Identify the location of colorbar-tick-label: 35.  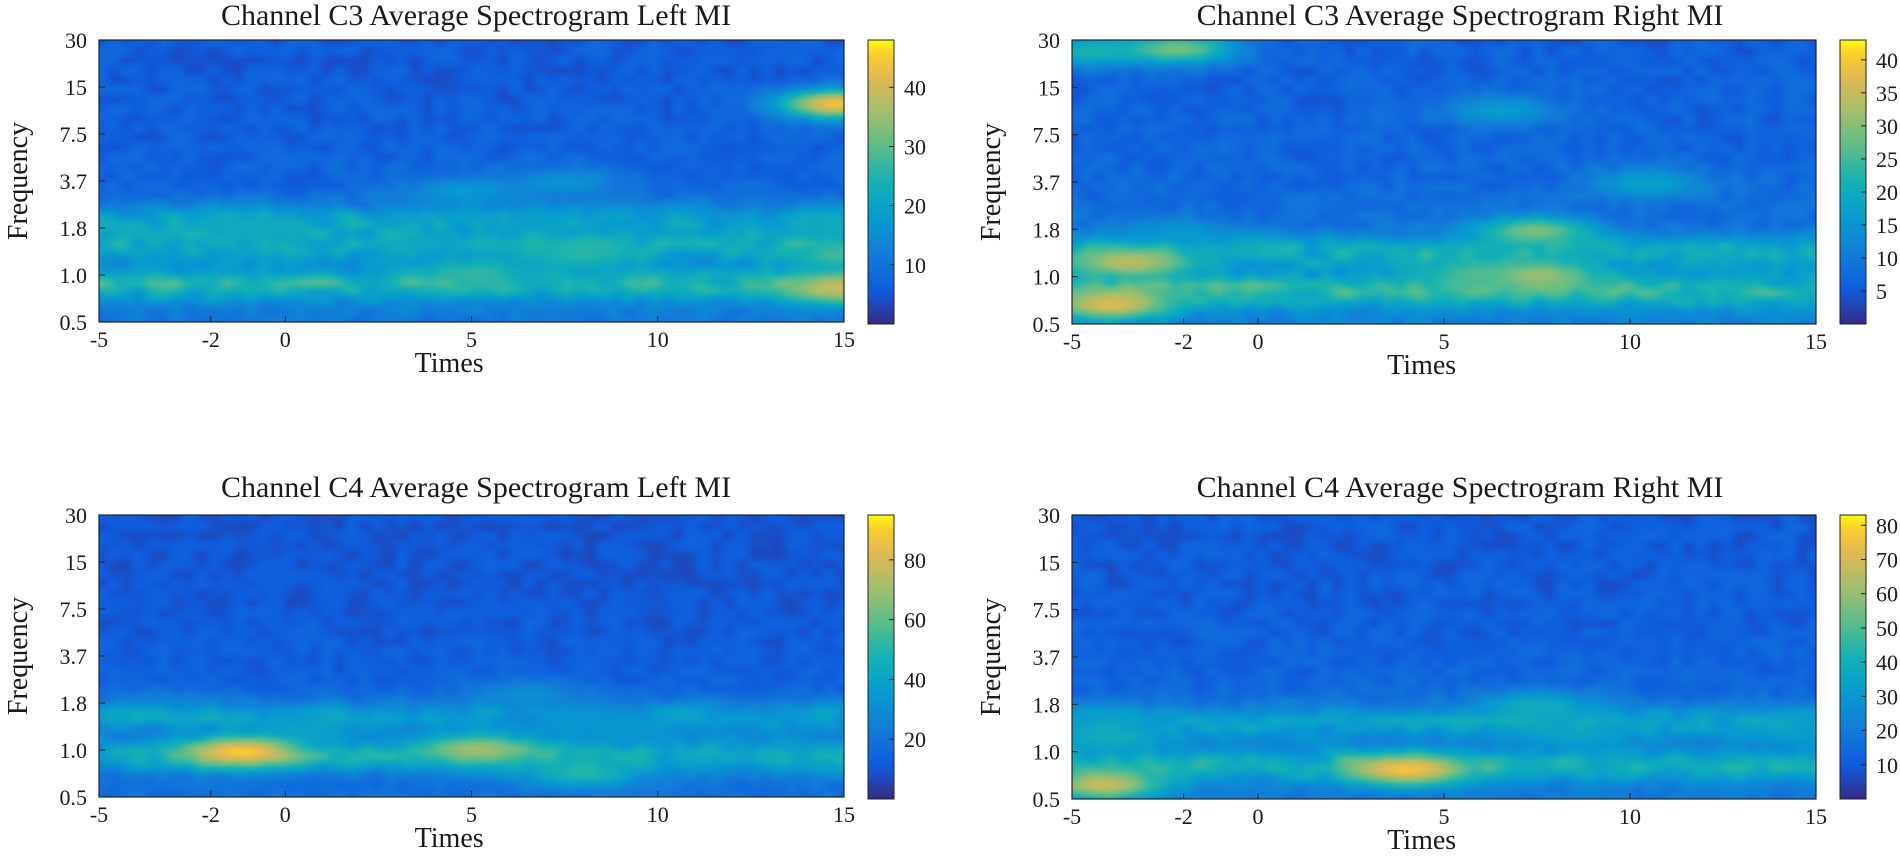
(1887, 93).